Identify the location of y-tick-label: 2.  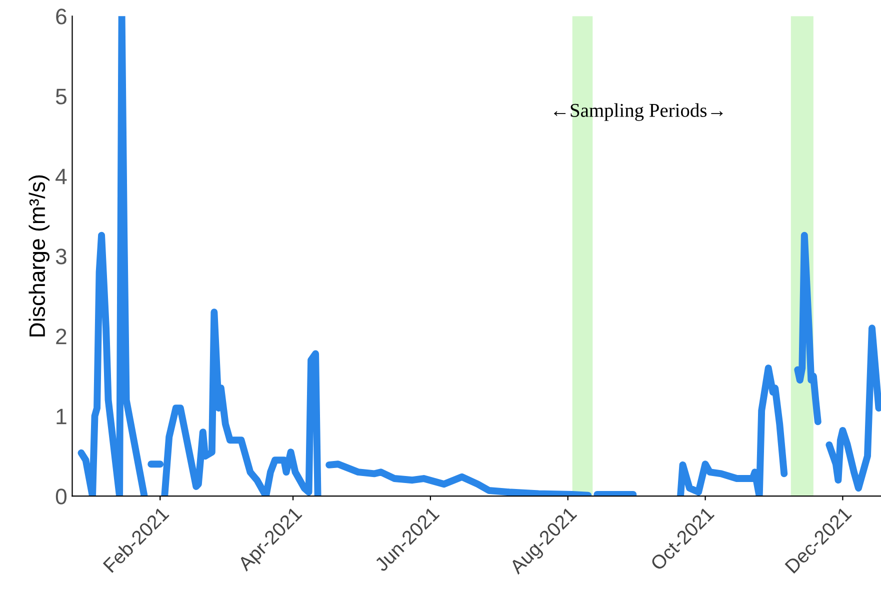
(61, 336).